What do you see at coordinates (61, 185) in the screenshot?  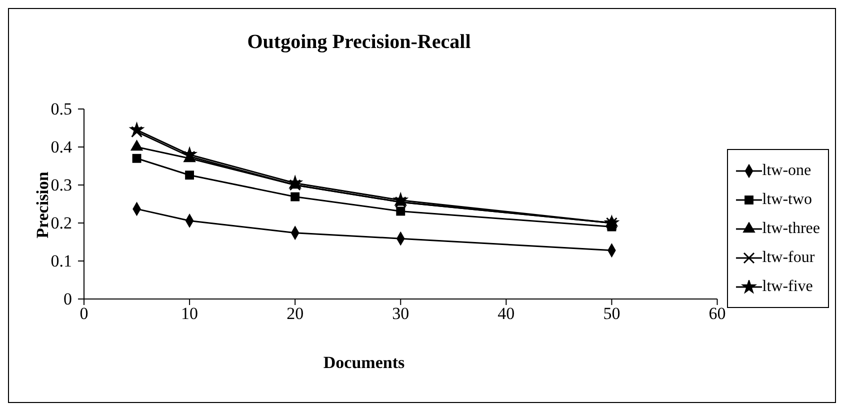 I see `y-tick-label: 0.3` at bounding box center [61, 185].